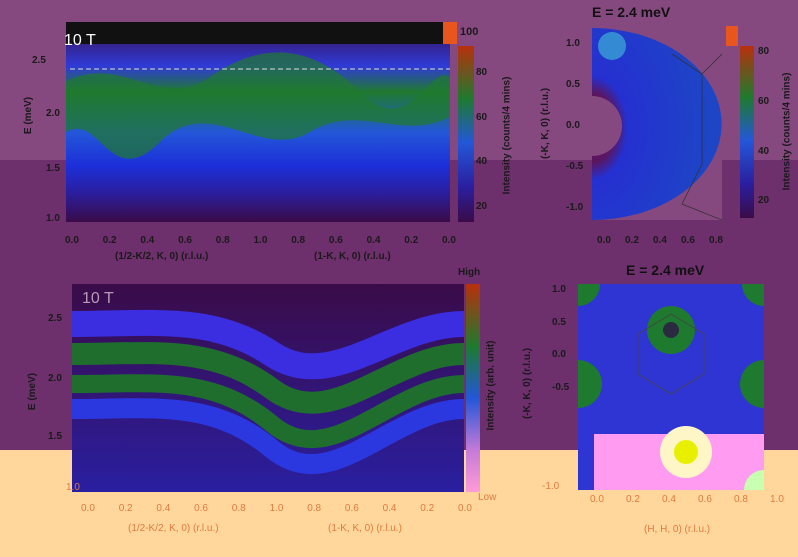 This screenshot has height=557, width=798. What do you see at coordinates (352, 256) in the screenshot?
I see `panel-a-xlabel-right: (1-K, K, 0) (r.l.u.)` at bounding box center [352, 256].